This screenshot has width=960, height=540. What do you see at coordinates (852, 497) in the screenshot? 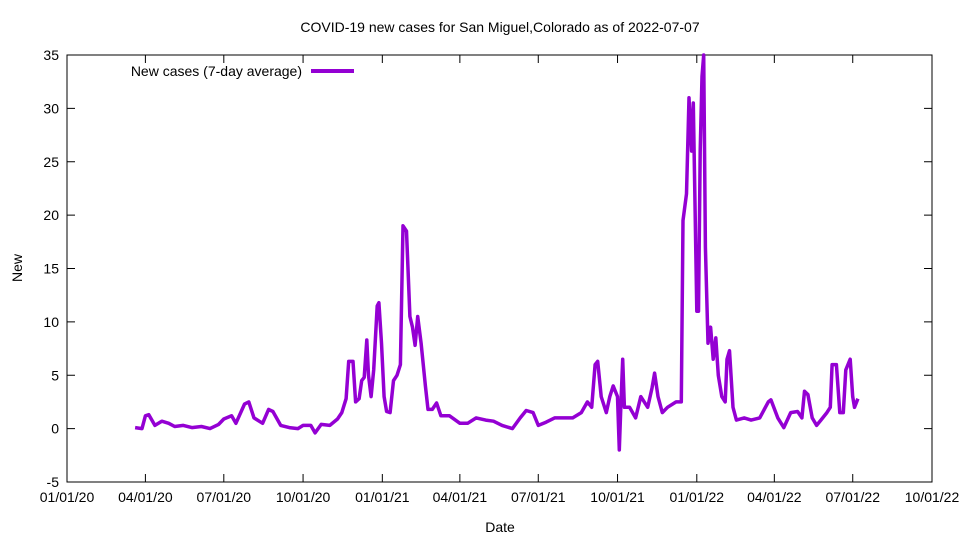
I see `x-tick-label: 07/01/22` at bounding box center [852, 497].